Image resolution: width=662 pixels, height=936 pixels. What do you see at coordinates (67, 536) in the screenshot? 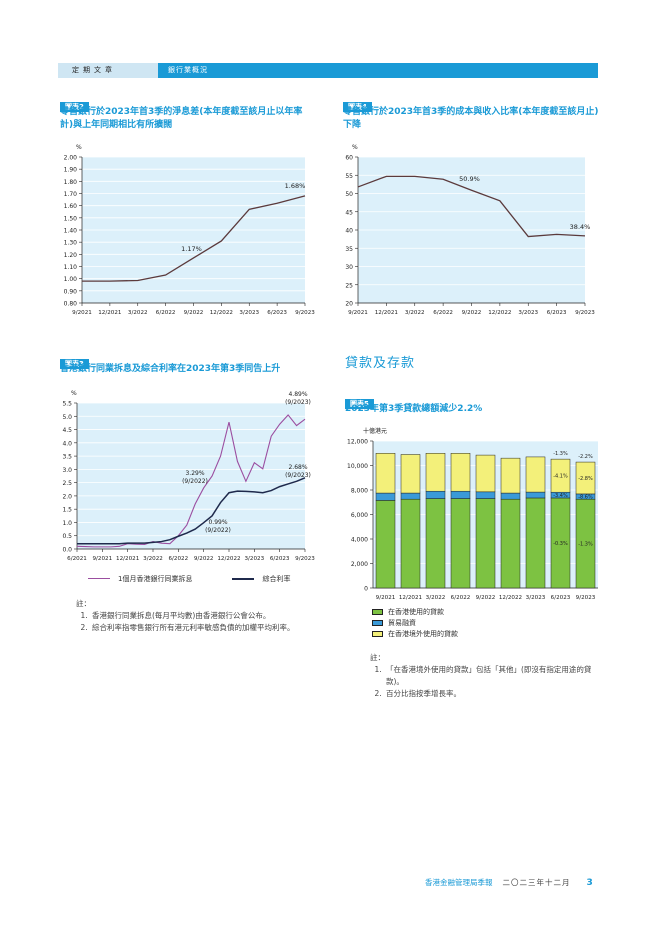
I see `y-tick-label: 0.5` at bounding box center [67, 536].